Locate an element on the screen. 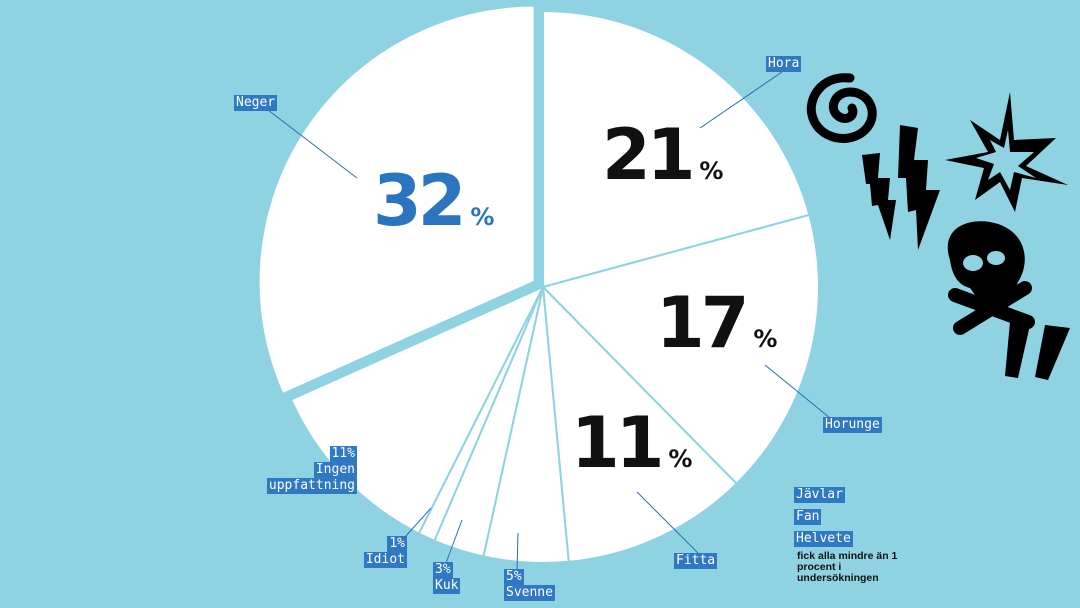 This screenshot has width=1080, height=608. leader-line-horunge is located at coordinates (797, 391).